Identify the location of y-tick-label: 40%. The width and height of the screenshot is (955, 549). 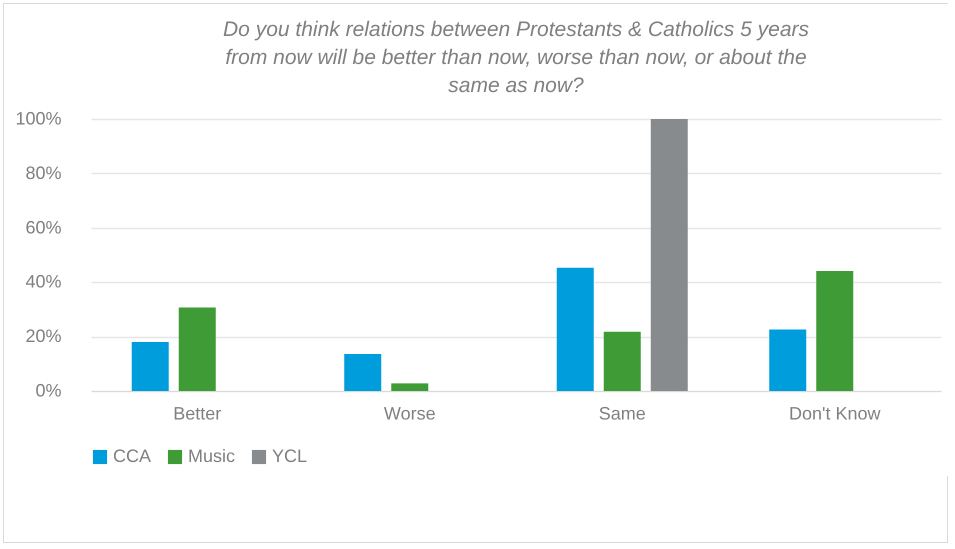
(43, 282).